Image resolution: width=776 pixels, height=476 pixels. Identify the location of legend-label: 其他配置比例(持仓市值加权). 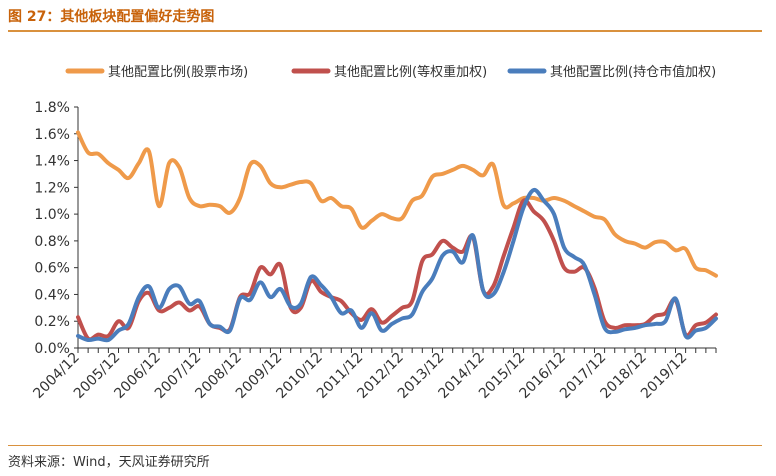
(633, 72).